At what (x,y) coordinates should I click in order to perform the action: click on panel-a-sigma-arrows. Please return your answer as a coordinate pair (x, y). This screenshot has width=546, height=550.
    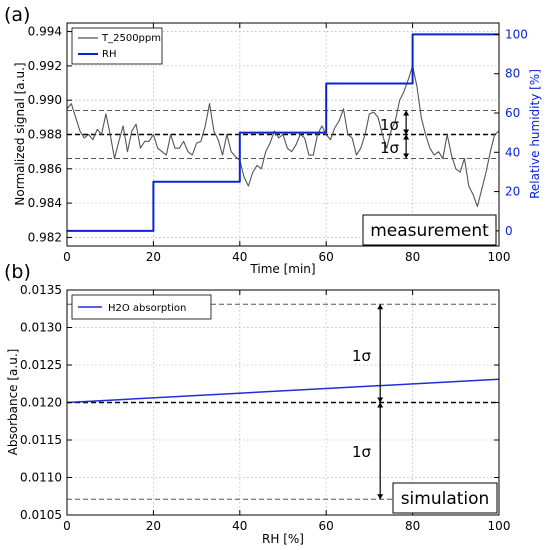
    Looking at the image, I should click on (406, 134).